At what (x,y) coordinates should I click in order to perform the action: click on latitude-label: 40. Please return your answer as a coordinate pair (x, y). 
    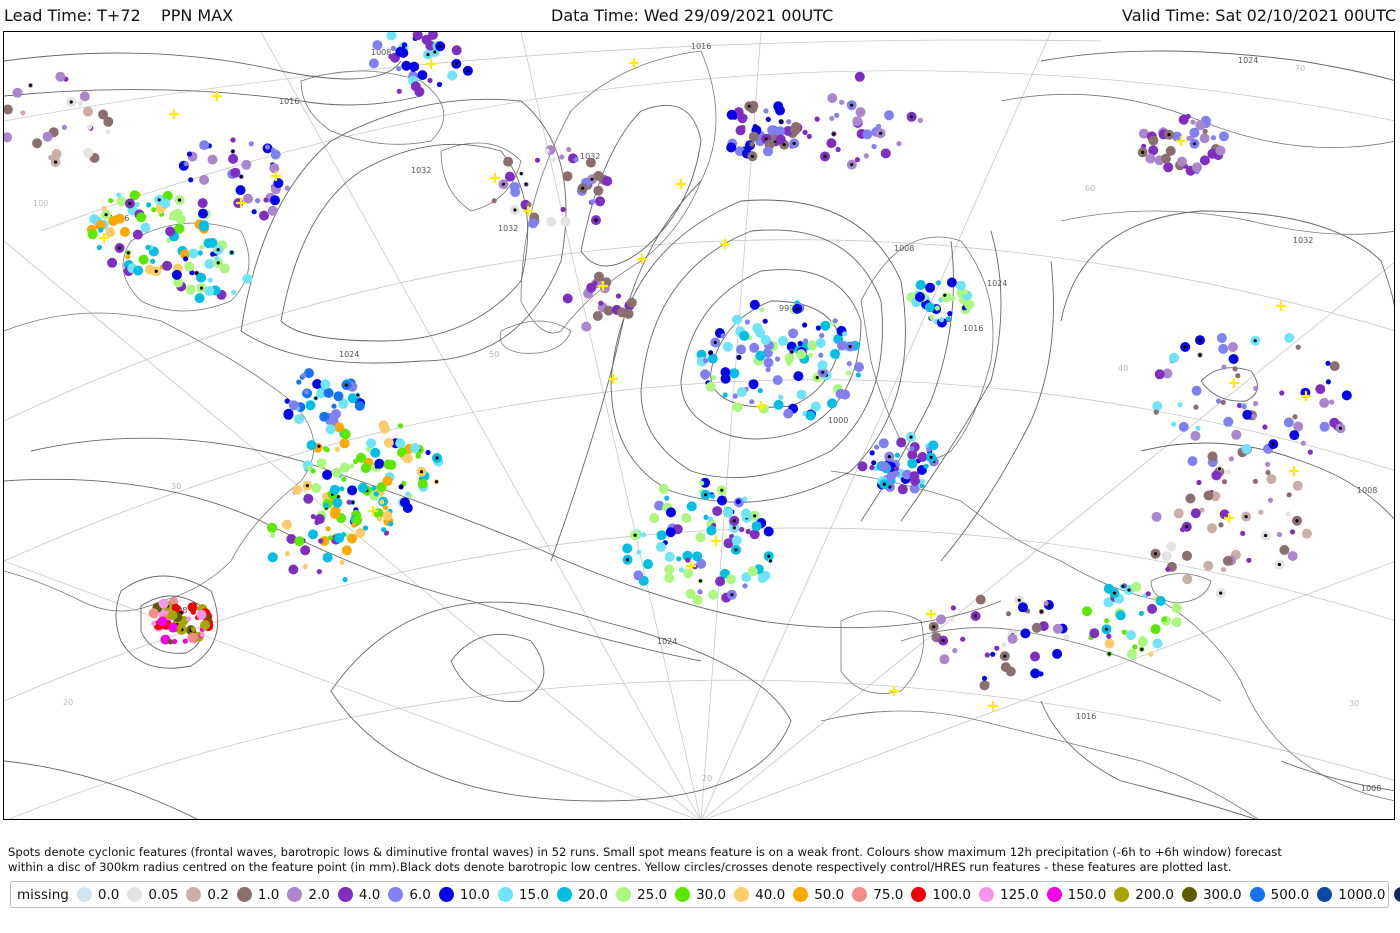
    Looking at the image, I should click on (1123, 368).